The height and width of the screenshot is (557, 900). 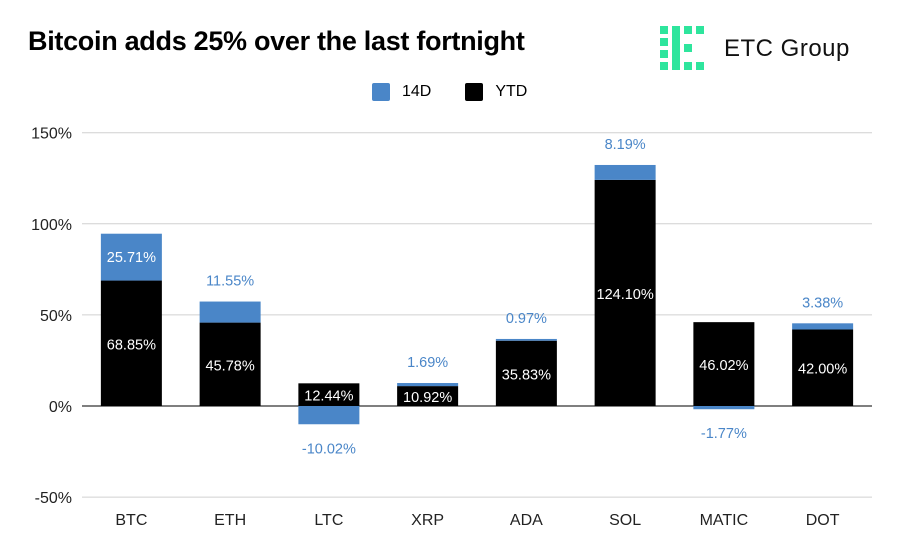 What do you see at coordinates (724, 408) in the screenshot?
I see `bar-14d-matic` at bounding box center [724, 408].